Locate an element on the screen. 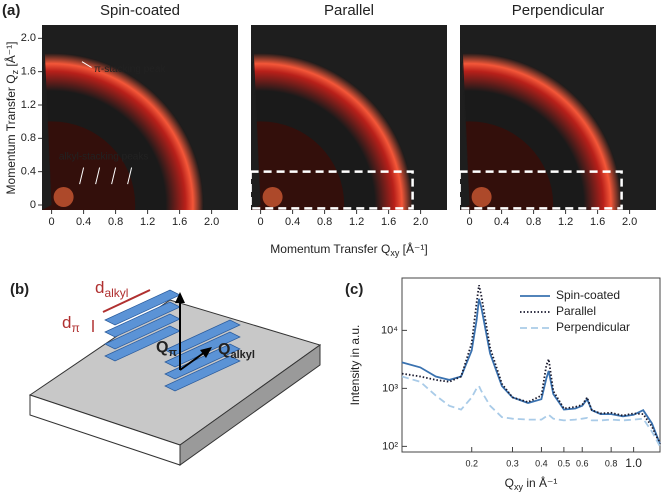 This screenshot has width=666, height=497. label-unit: in Å⁻¹ is located at coordinates (540, 482).